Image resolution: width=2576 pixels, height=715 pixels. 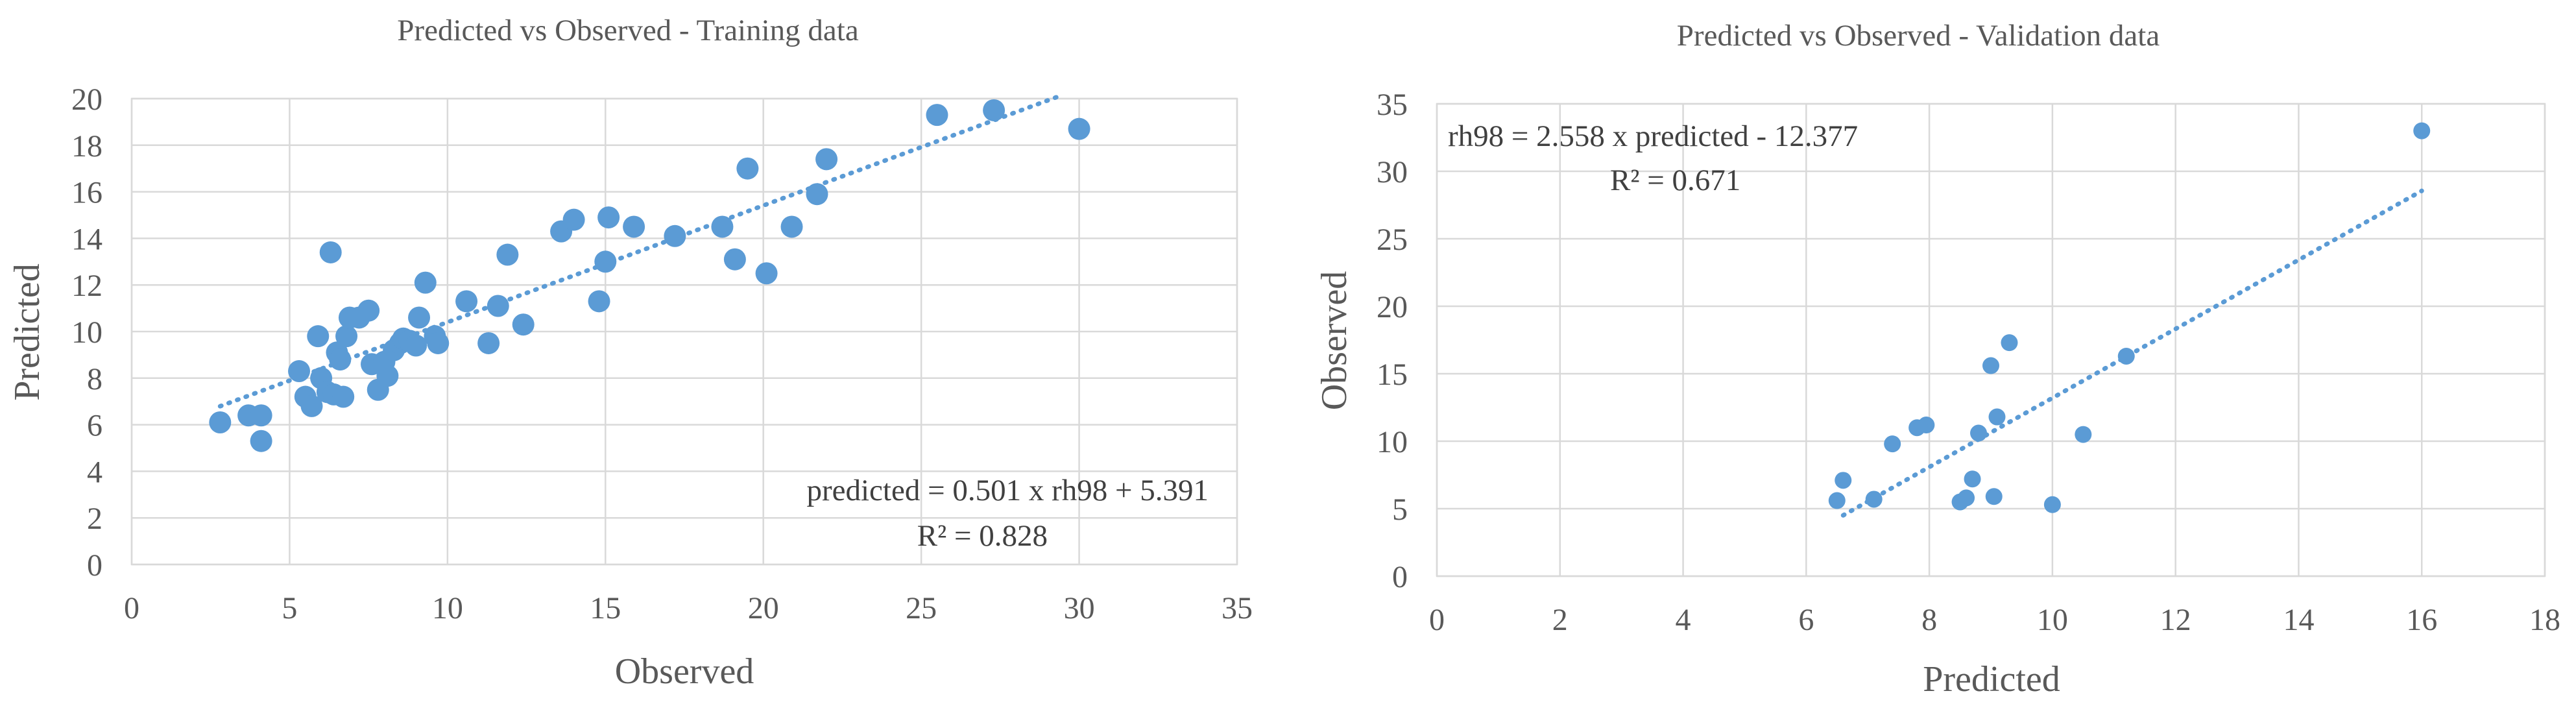 I want to click on x-tick-label: 2, so click(x=1560, y=620).